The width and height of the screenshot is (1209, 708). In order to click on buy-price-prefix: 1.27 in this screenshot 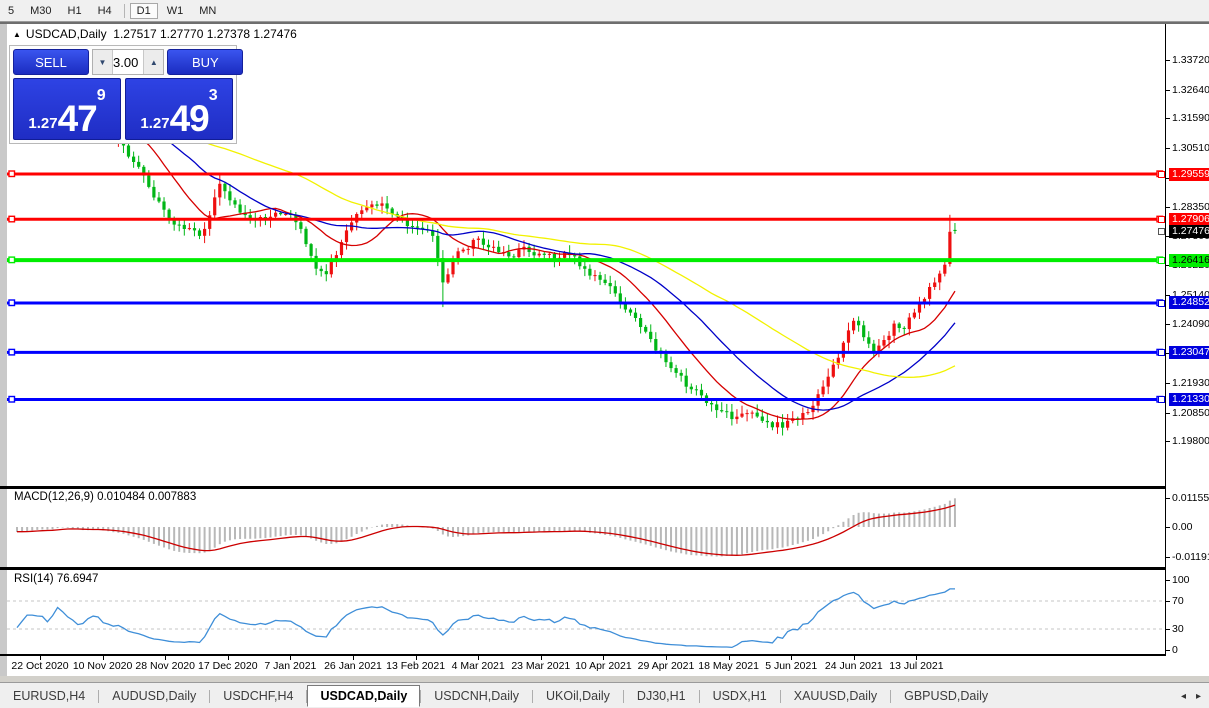, I will do `click(155, 123)`.